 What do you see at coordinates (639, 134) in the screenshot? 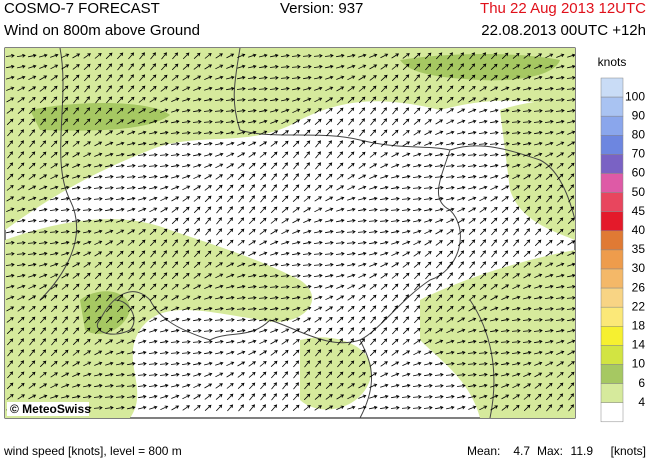
I see `legend-label: 80` at bounding box center [639, 134].